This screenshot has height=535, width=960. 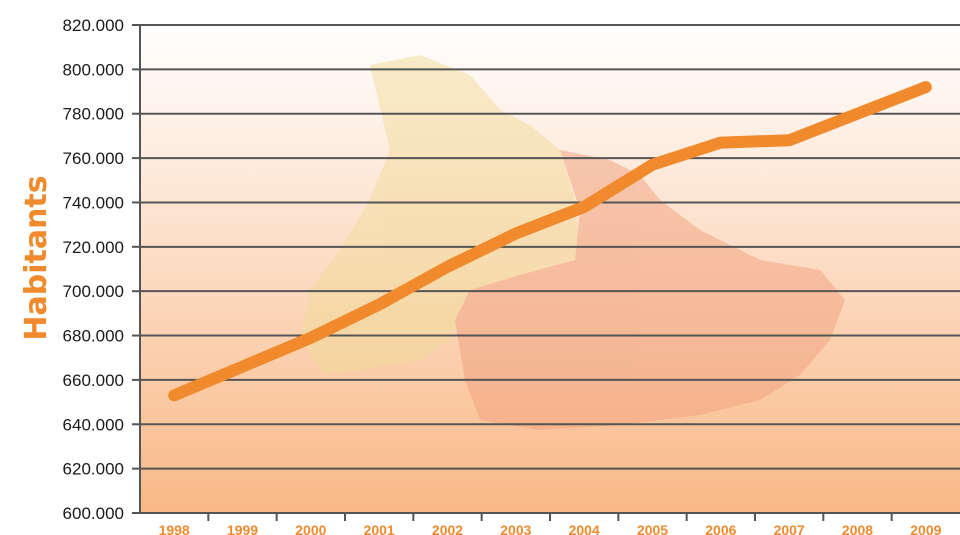 What do you see at coordinates (789, 528) in the screenshot?
I see `x-tick-label: 2007` at bounding box center [789, 528].